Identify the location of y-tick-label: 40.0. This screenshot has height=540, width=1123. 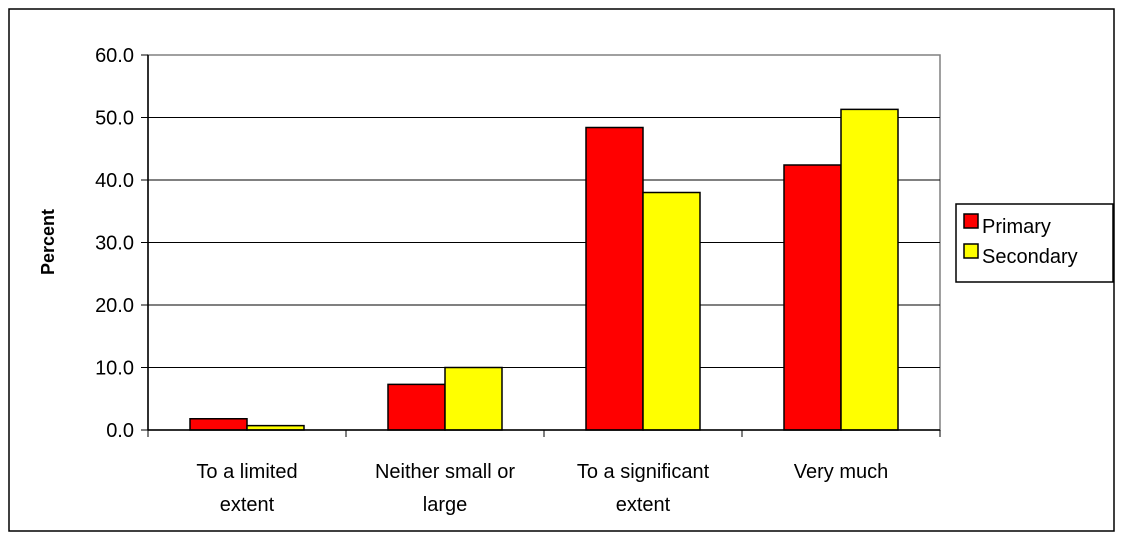
(114, 181).